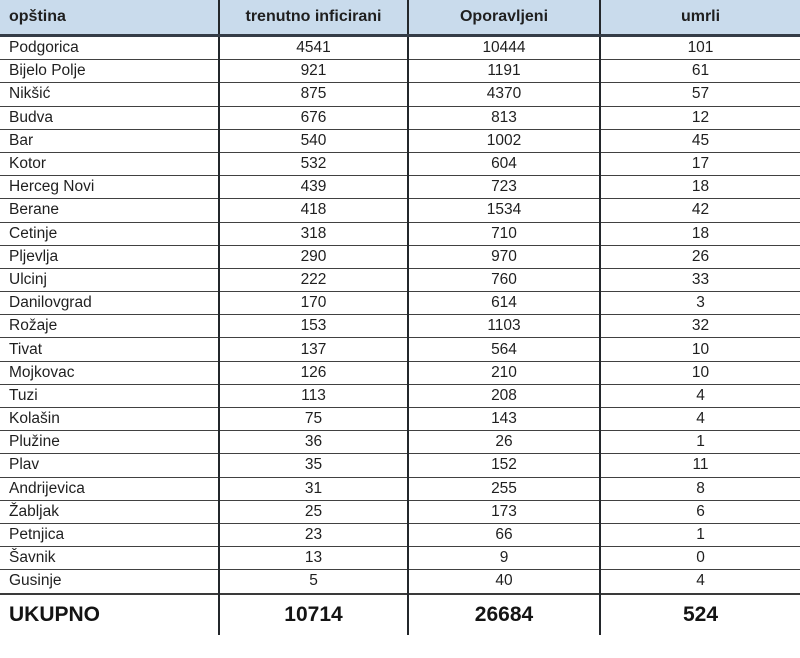  What do you see at coordinates (400, 613) in the screenshot?
I see `table-footer: UKUPNO 10714 26684 524` at bounding box center [400, 613].